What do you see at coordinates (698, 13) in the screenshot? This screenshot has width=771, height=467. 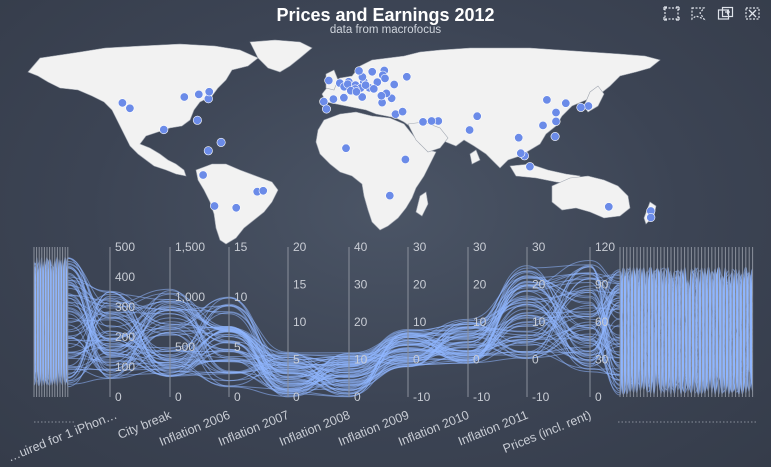 I see `lasso-select-icon` at bounding box center [698, 13].